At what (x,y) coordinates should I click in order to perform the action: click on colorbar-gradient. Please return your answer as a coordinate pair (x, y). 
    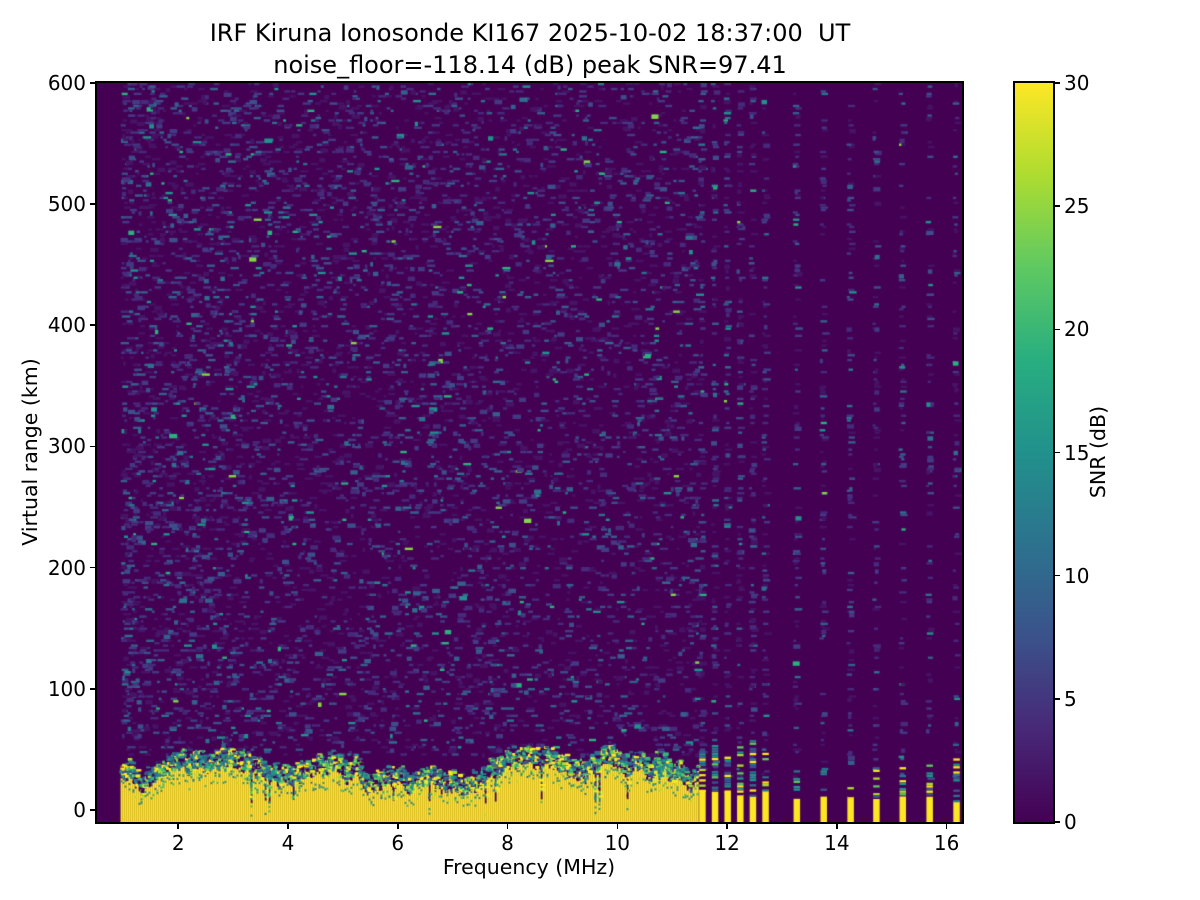
    Looking at the image, I should click on (1034, 452).